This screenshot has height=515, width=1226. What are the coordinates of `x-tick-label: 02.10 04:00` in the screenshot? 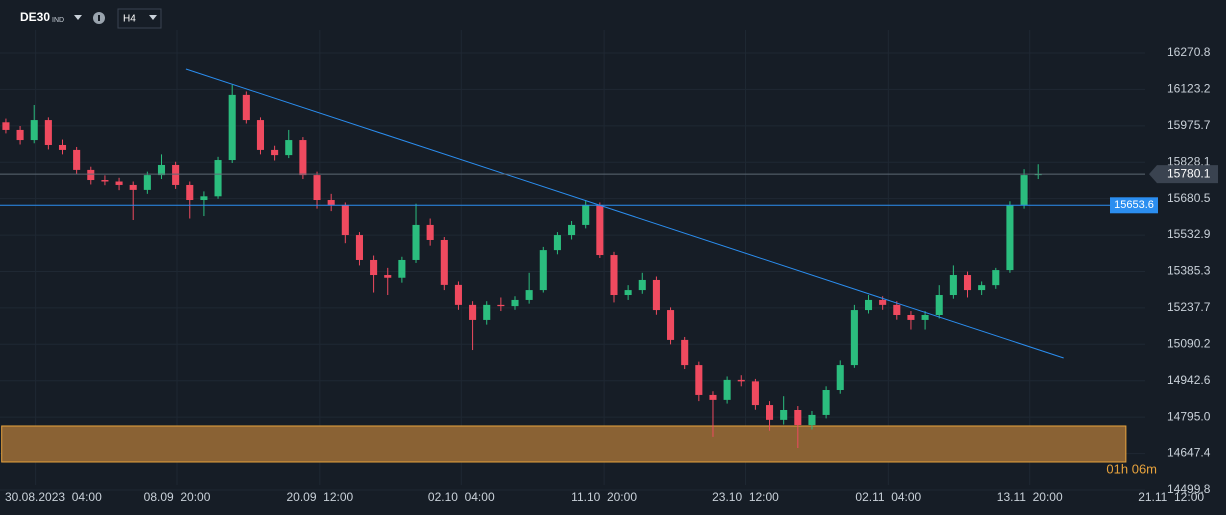 It's located at (461, 497).